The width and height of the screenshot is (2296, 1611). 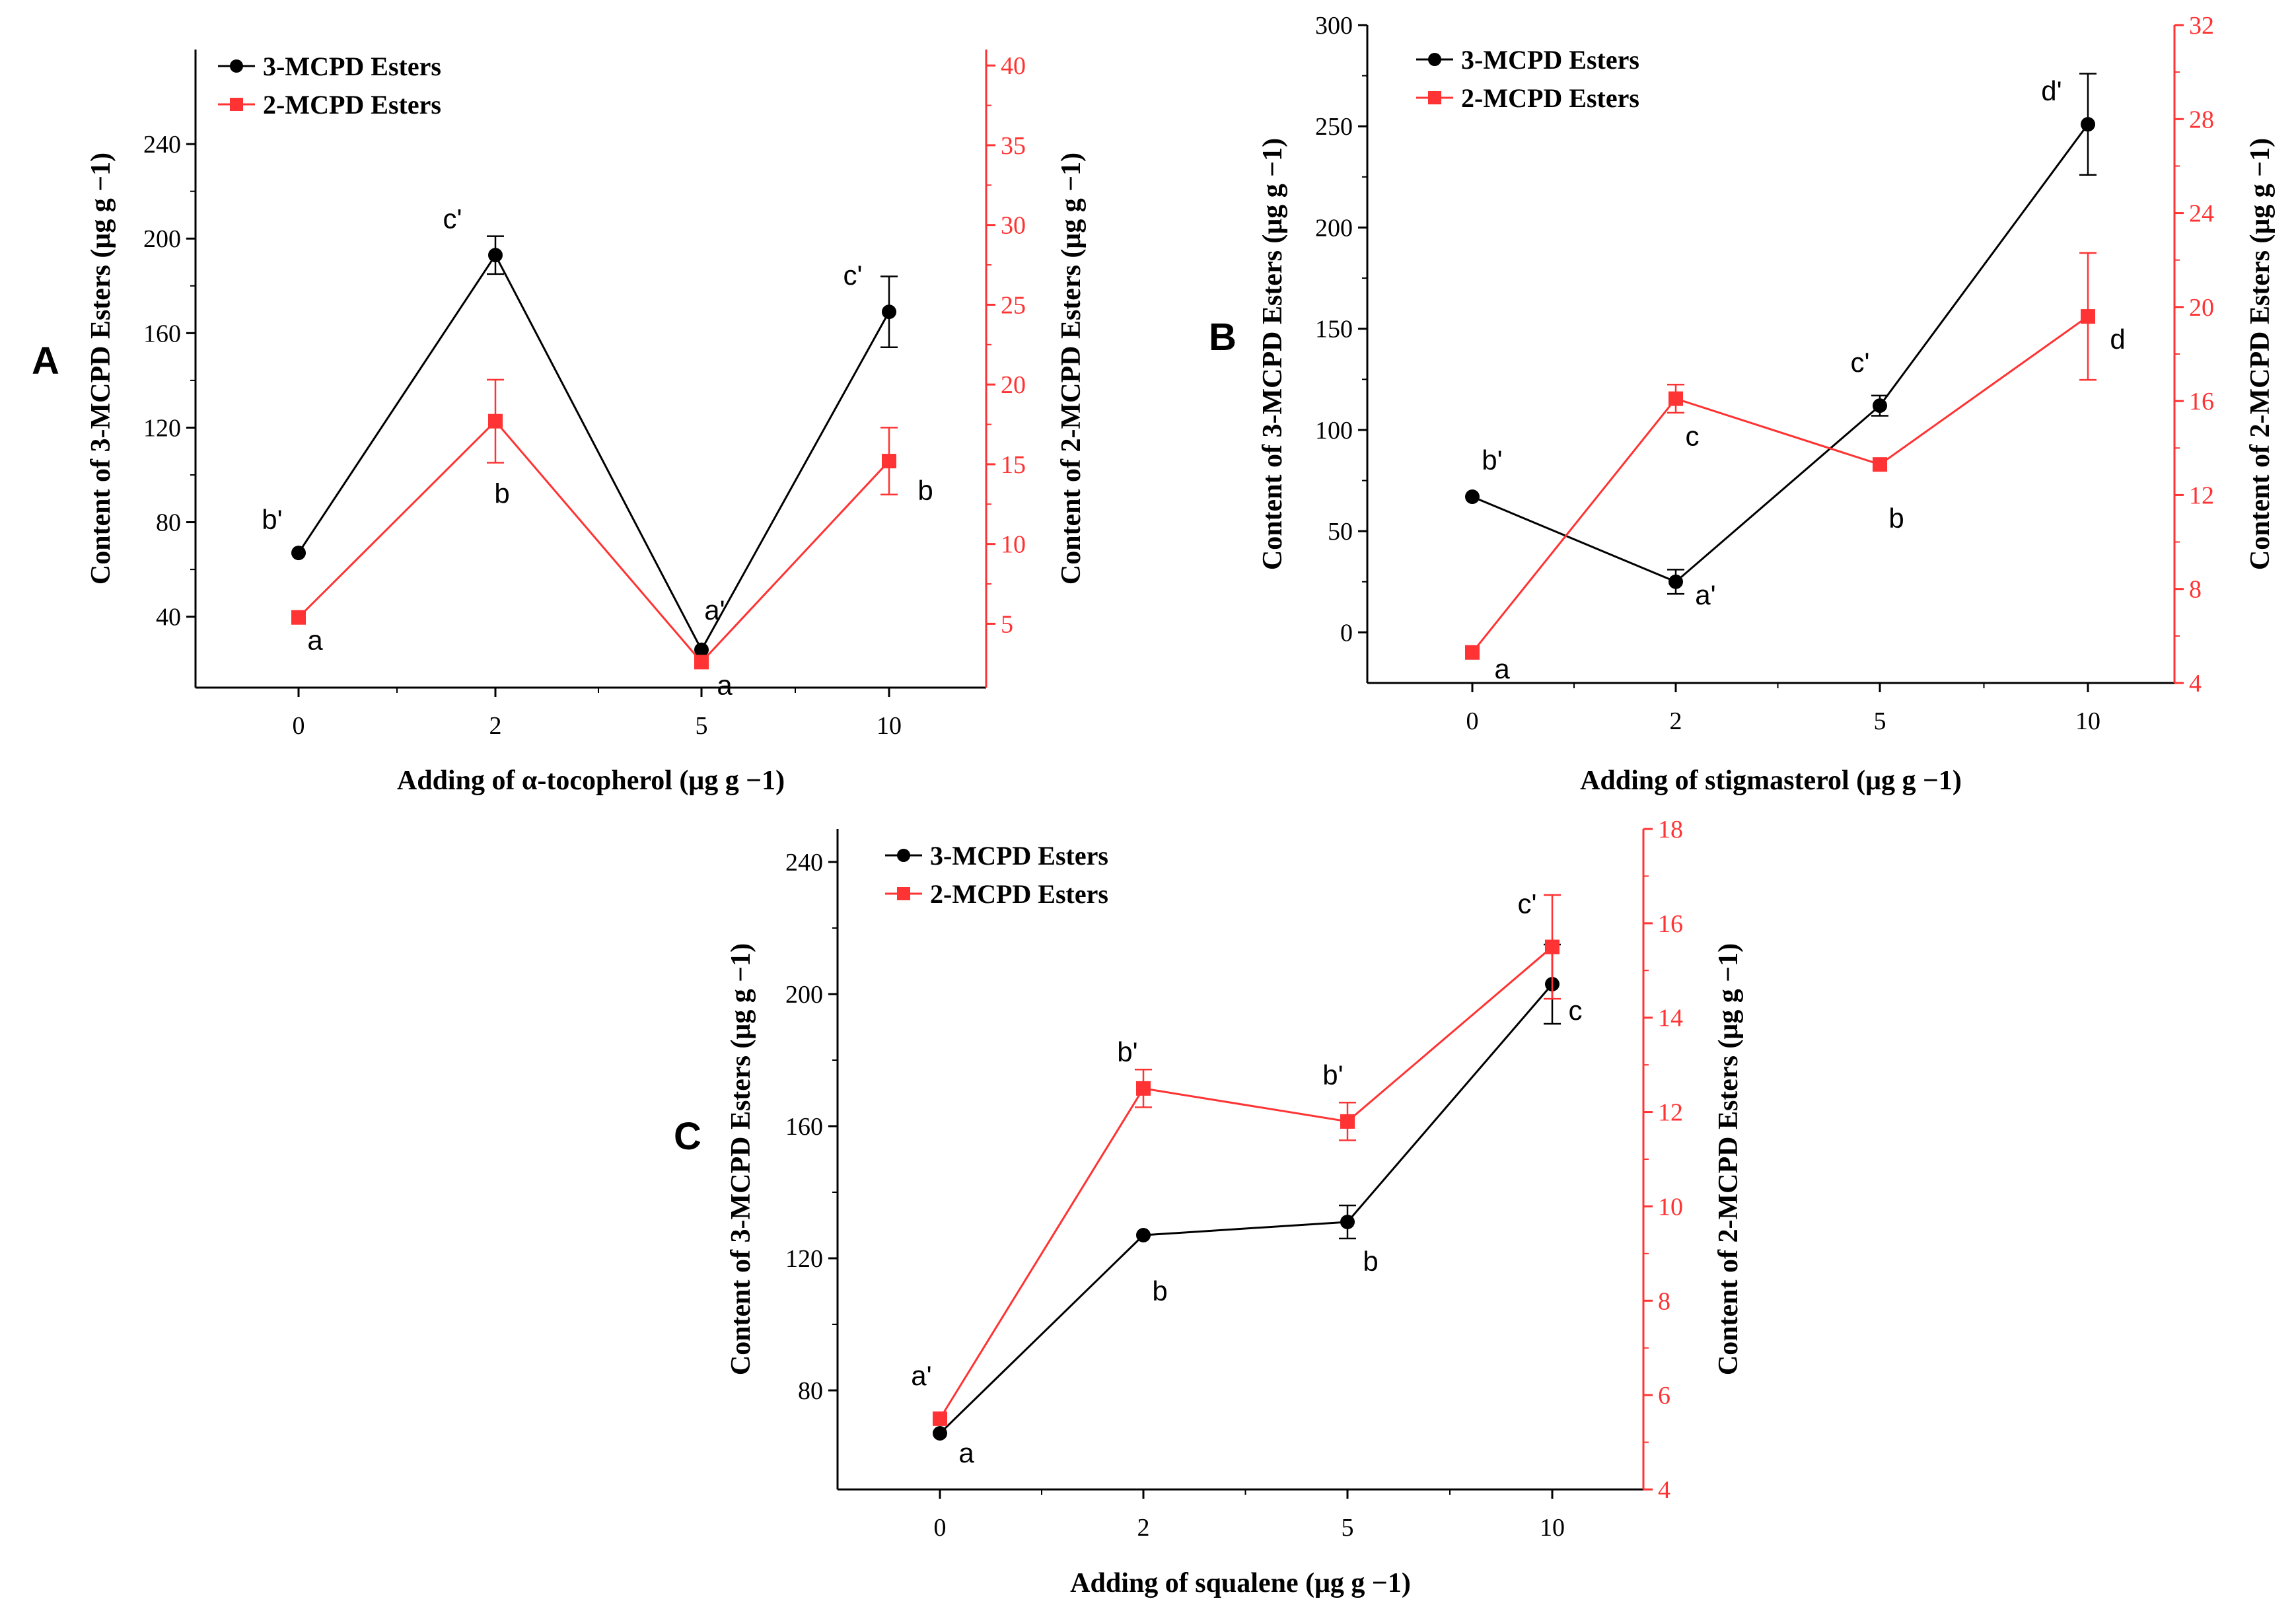 What do you see at coordinates (1664, 1396) in the screenshot?
I see `y2-tick-label: 6` at bounding box center [1664, 1396].